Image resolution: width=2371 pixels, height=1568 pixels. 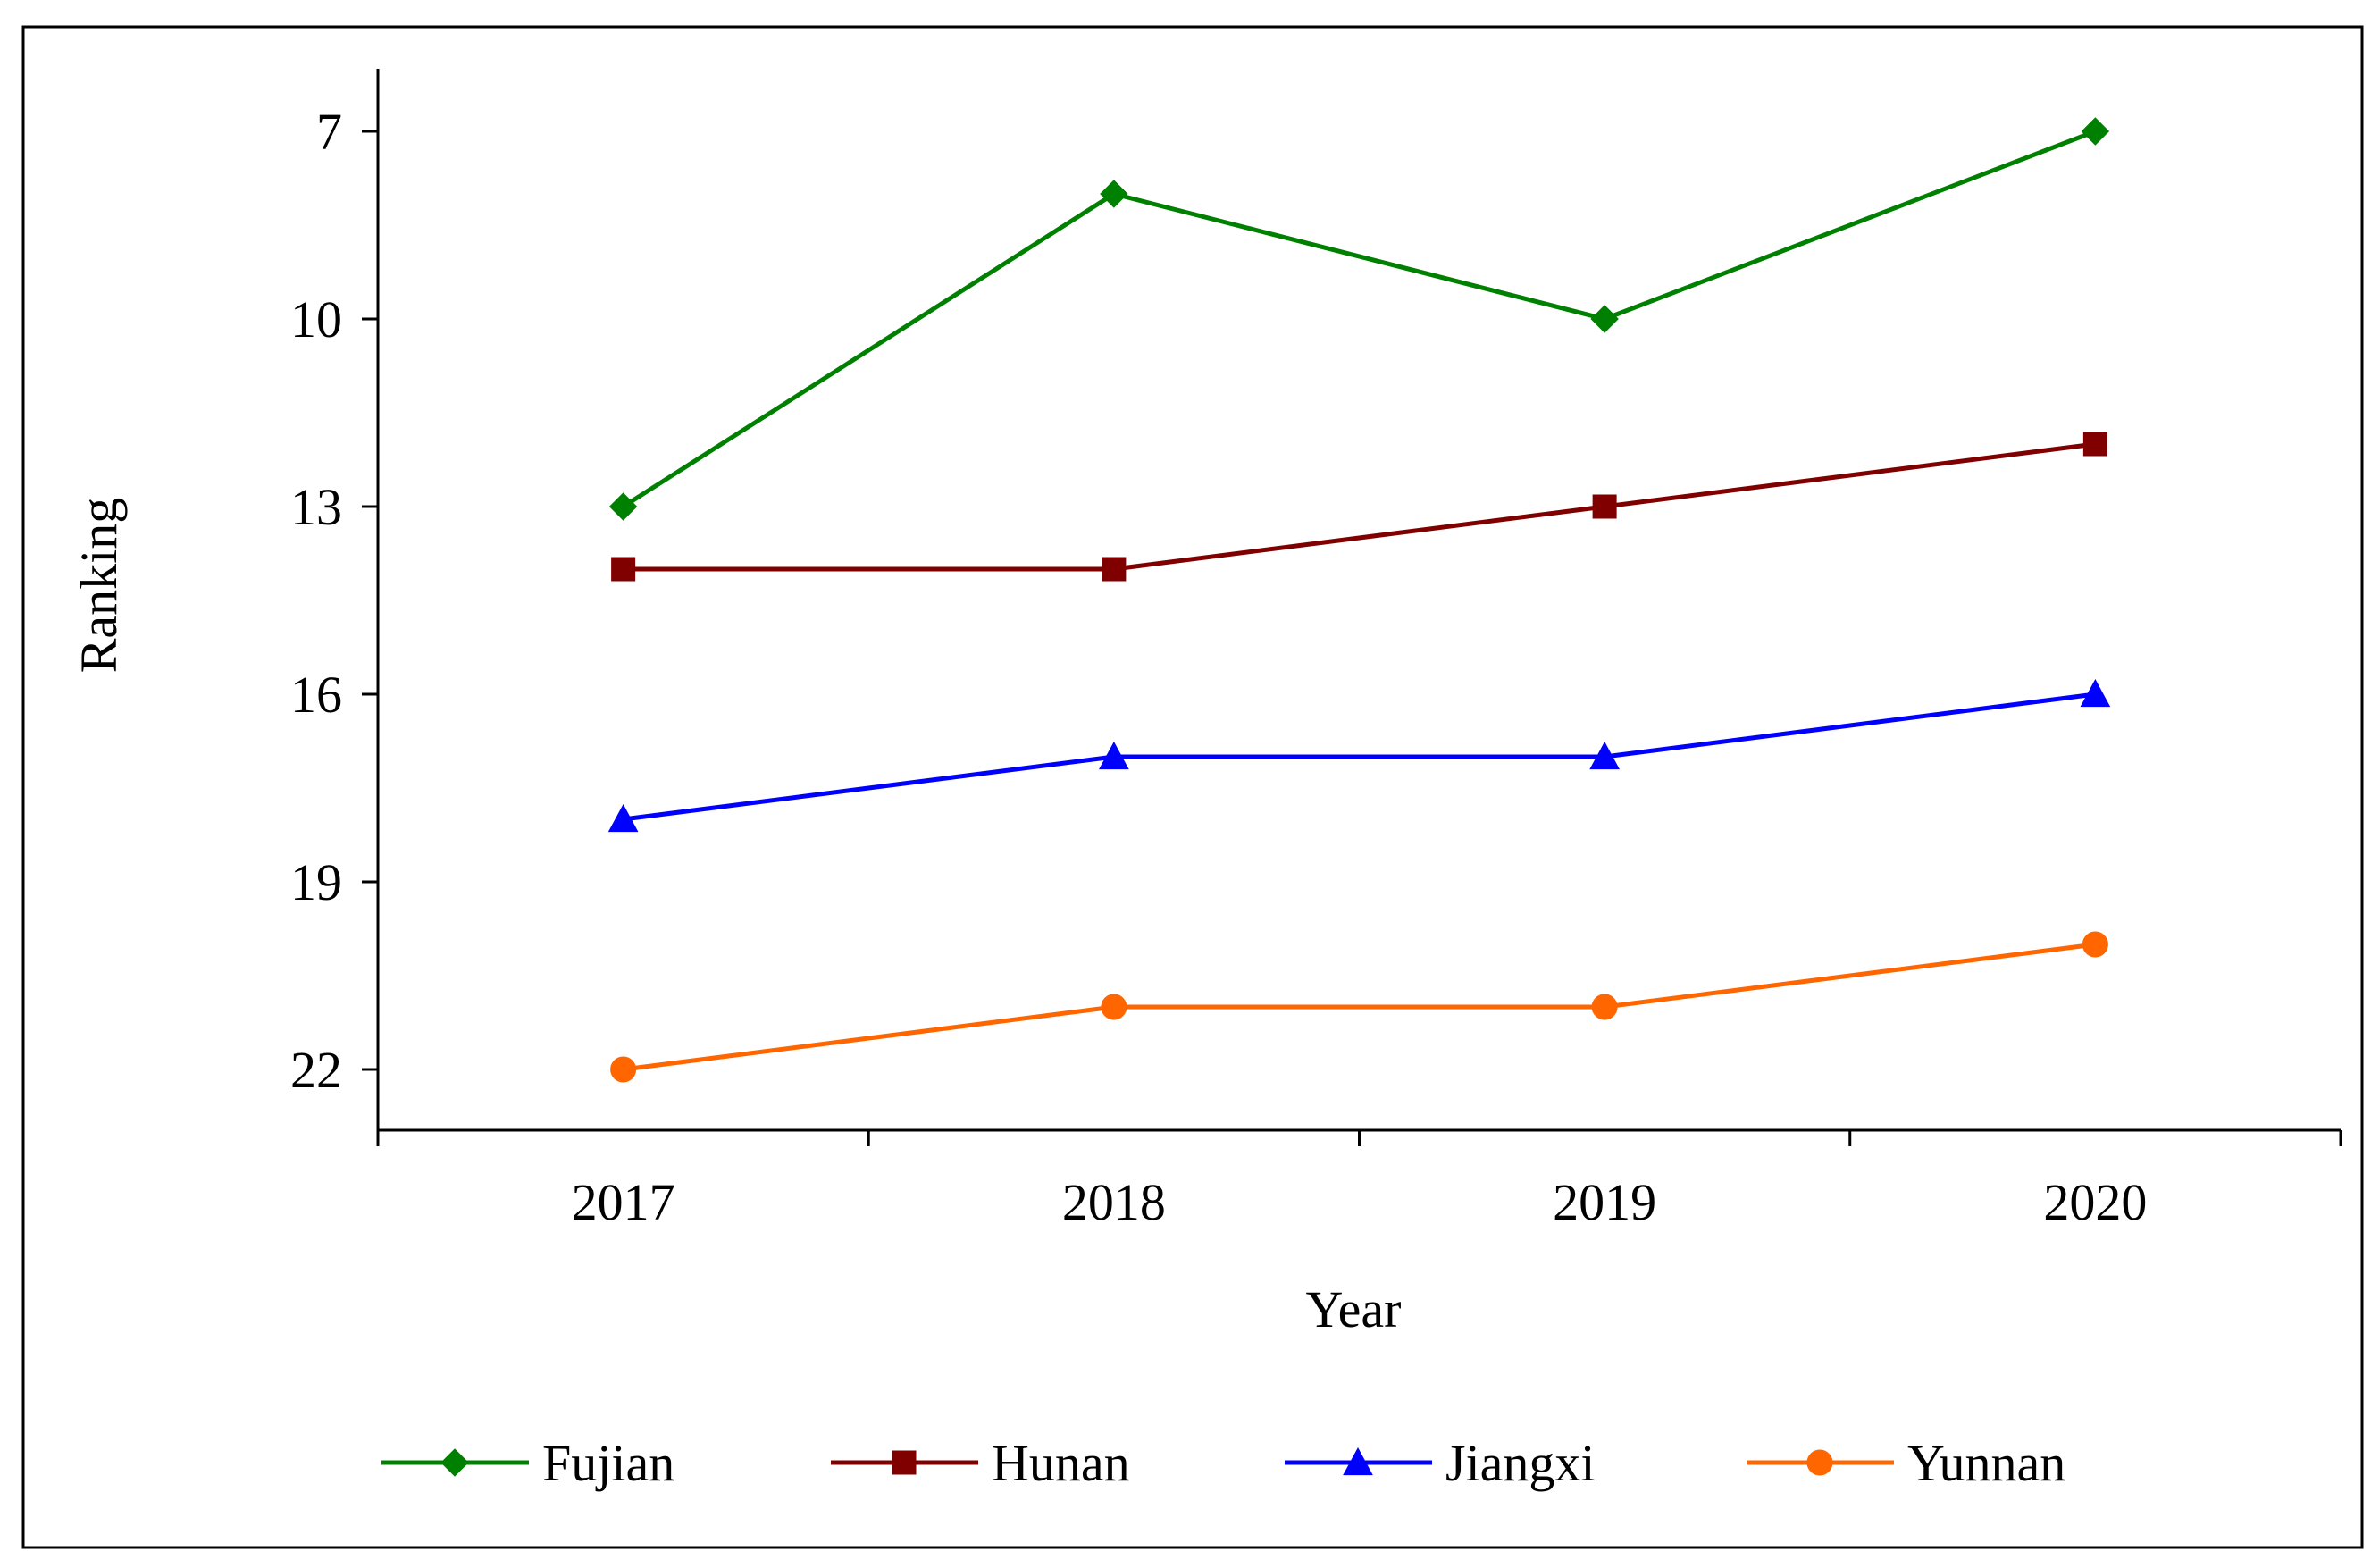 What do you see at coordinates (316, 695) in the screenshot?
I see `y-tick-label: 16` at bounding box center [316, 695].